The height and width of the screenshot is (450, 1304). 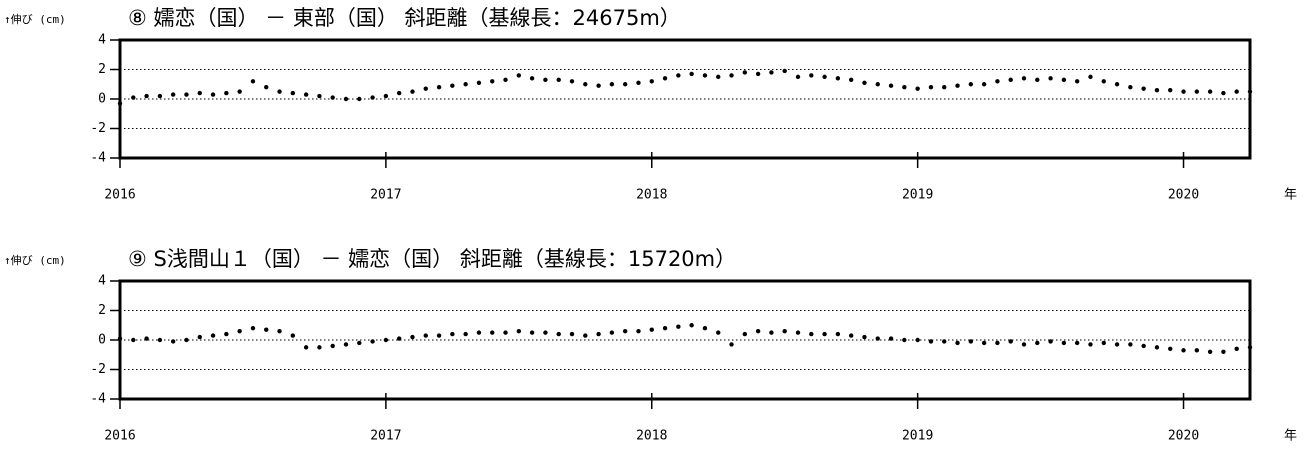 I want to click on y-tick-label: -4, so click(x=98, y=399).